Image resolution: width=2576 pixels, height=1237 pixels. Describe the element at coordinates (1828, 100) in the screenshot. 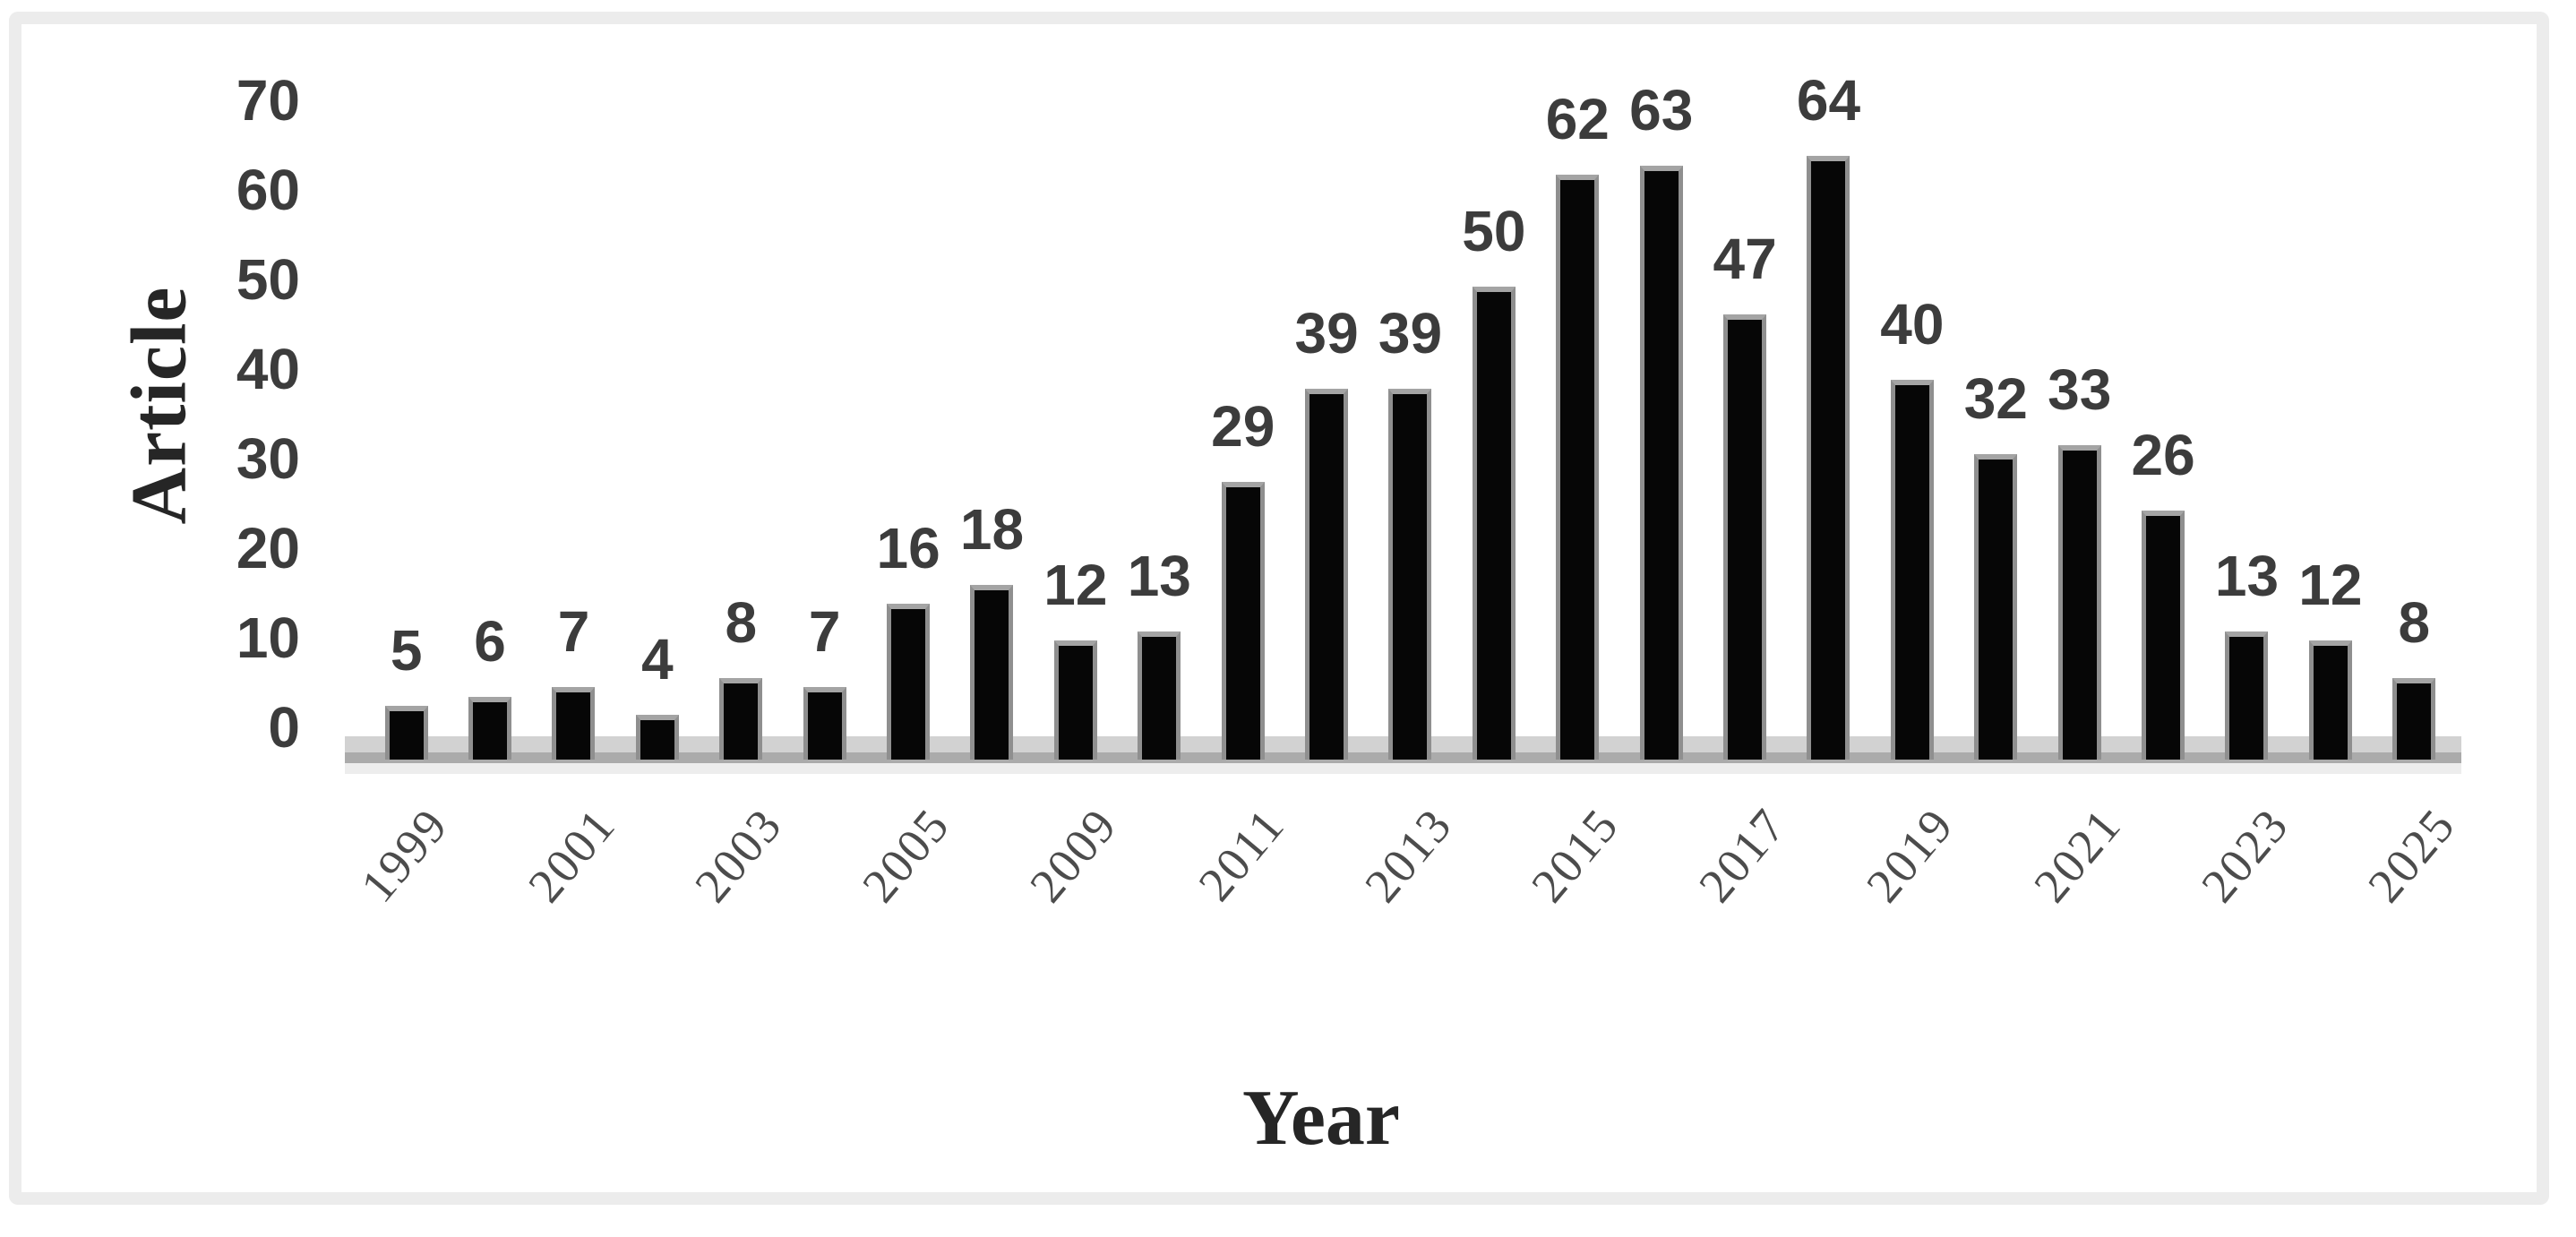

I see `bar-value-label: 64` at that location.